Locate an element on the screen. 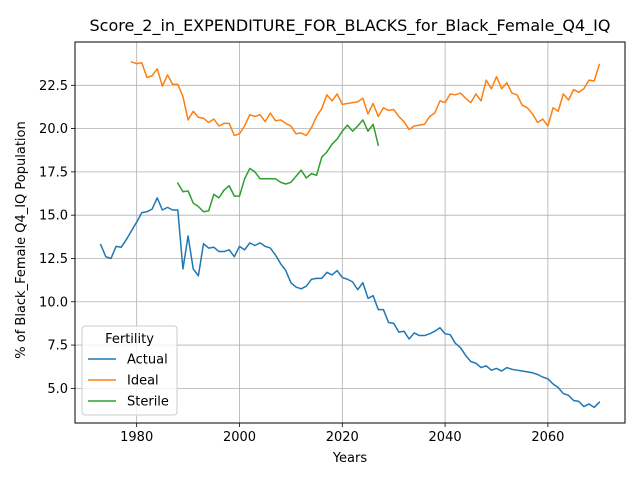 The image size is (640, 480). legend-label-actual: Actual is located at coordinates (147, 360).